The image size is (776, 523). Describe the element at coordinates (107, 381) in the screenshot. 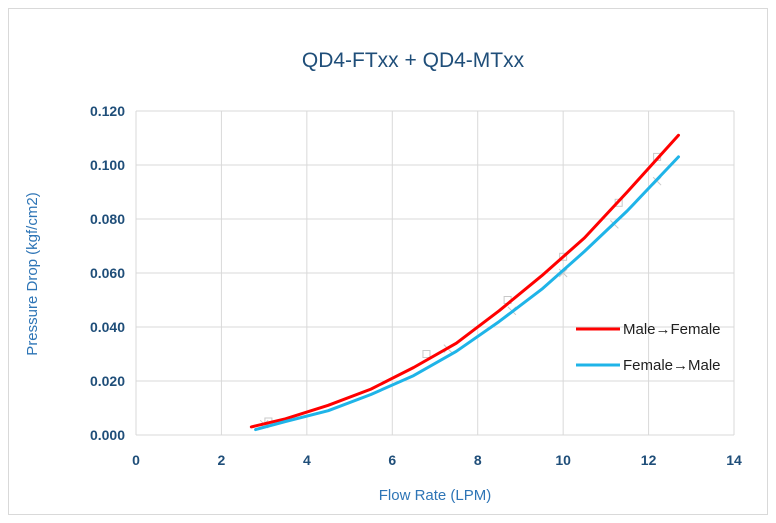

I see `y-tick-label: 0.020` at that location.